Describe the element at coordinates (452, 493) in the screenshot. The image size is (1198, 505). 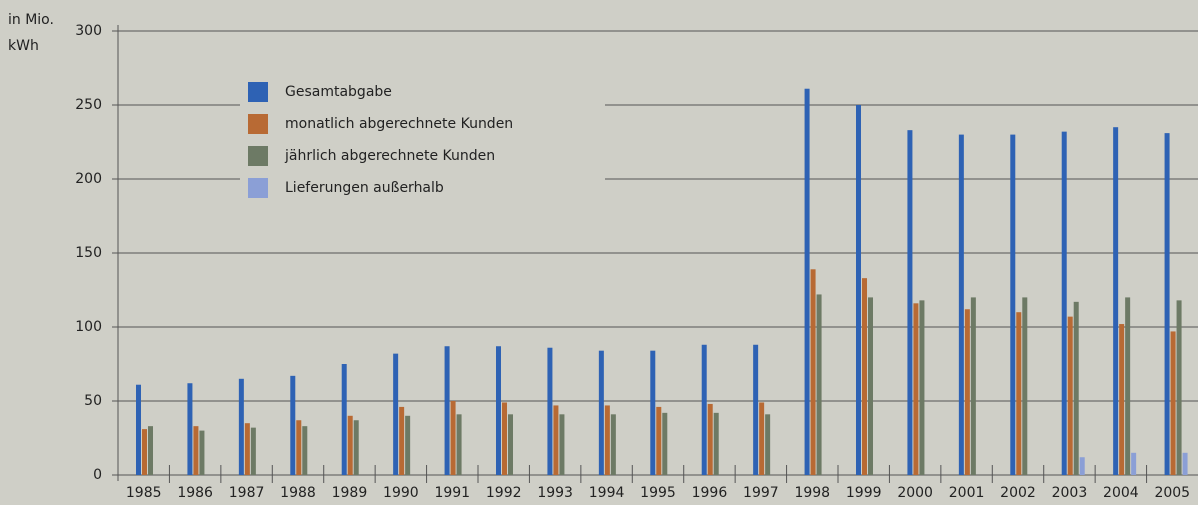
I see `x-tick-label: 1991` at that location.